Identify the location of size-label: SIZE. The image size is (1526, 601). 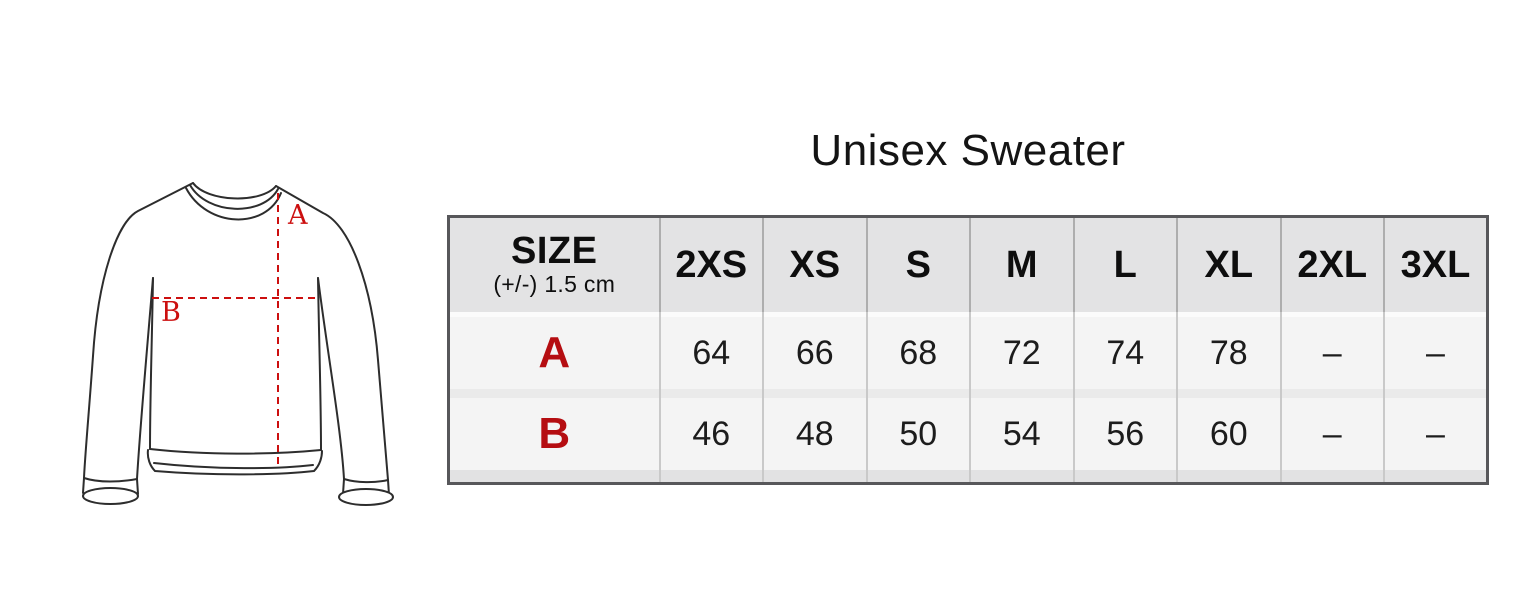
(554, 251).